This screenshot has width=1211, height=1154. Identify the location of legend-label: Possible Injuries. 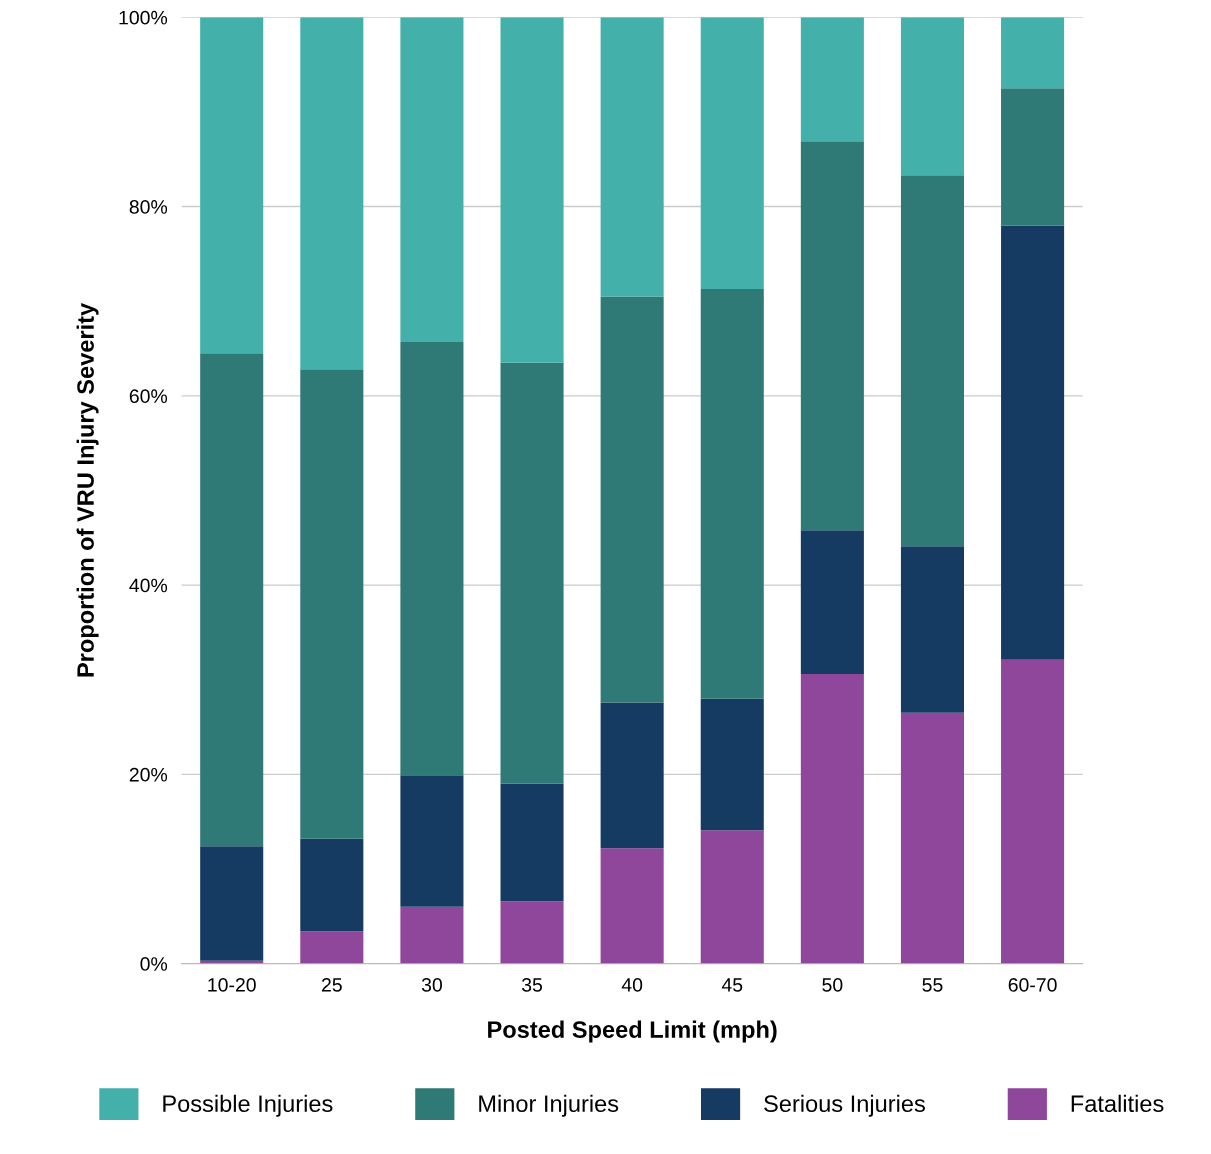
(248, 1105).